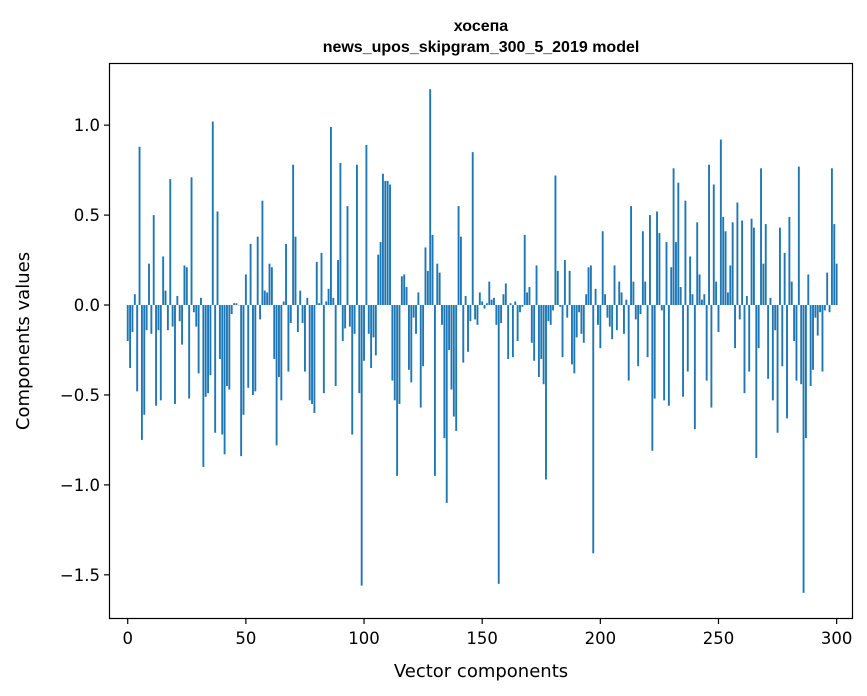 Image resolution: width=867 pixels, height=696 pixels. Describe the element at coordinates (481, 26) in the screenshot. I see `chart-title: хосепа` at that location.